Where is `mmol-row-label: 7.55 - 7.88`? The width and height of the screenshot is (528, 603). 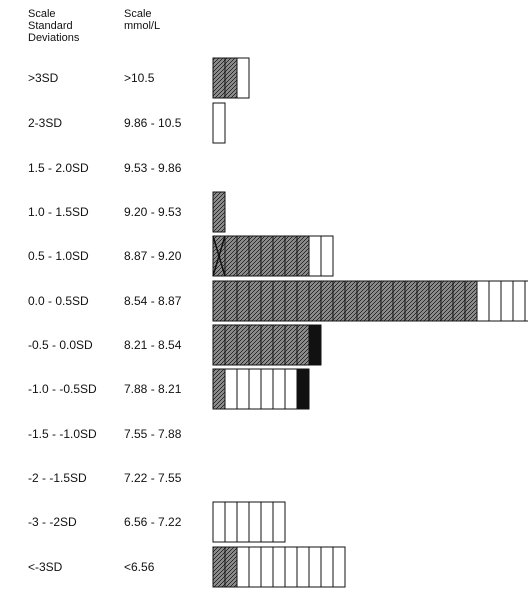
mmol-row-label: 7.55 - 7.88 is located at coordinates (153, 434).